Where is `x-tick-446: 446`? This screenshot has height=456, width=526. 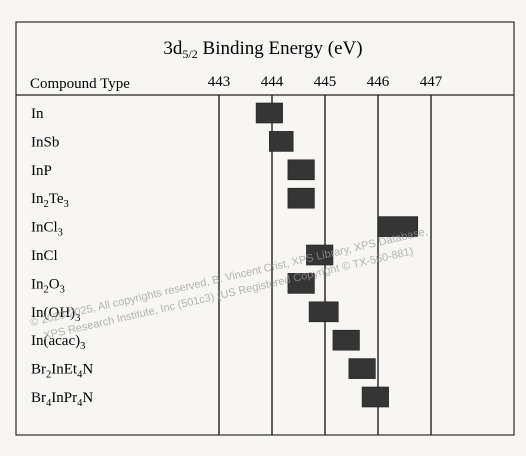 x-tick-446: 446 is located at coordinates (378, 82).